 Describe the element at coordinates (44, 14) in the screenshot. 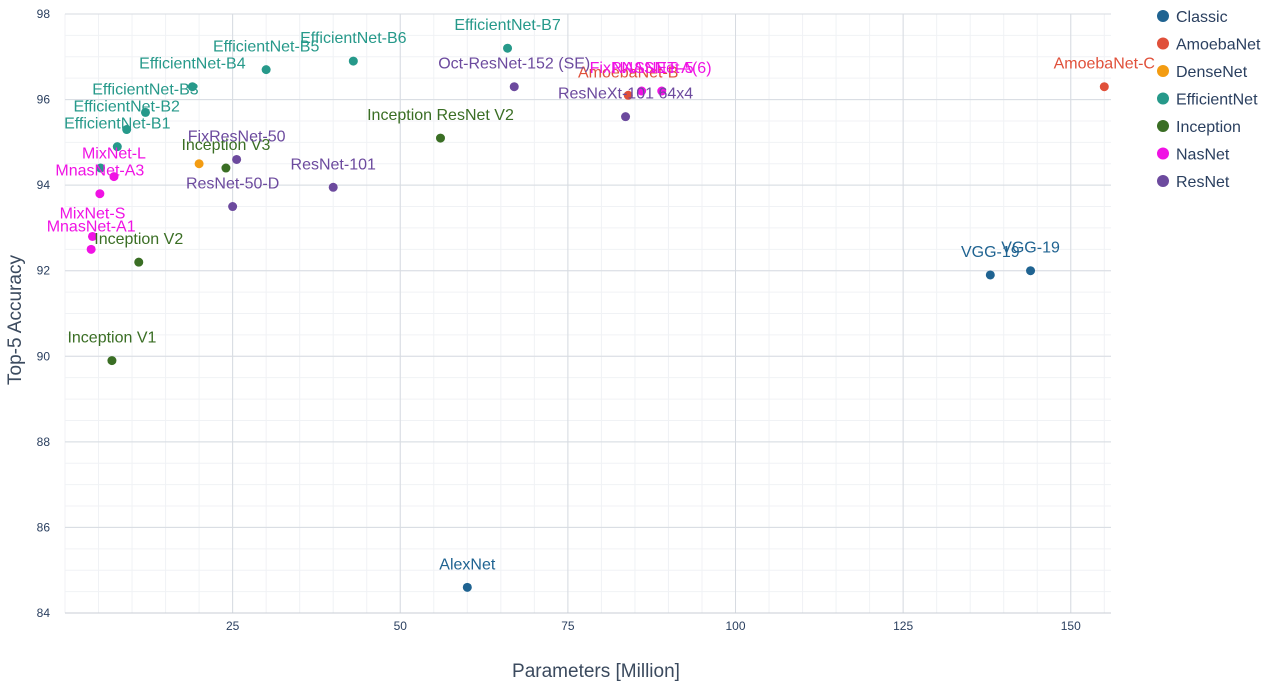

I see `y-tick-label: 98` at that location.